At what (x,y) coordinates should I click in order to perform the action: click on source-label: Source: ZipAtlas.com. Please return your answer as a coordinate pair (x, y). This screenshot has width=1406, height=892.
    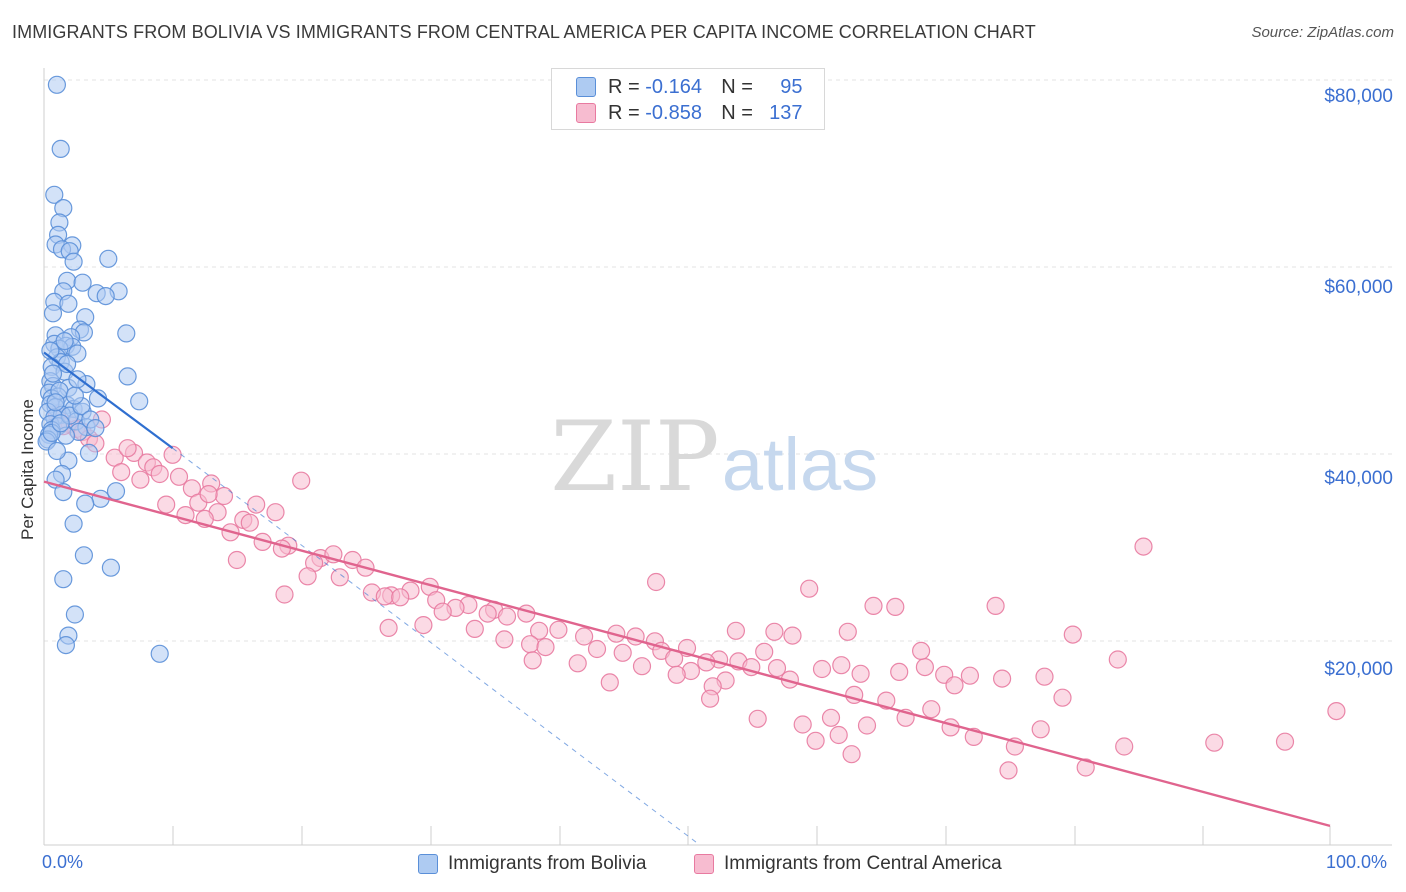
    Looking at the image, I should click on (1322, 32).